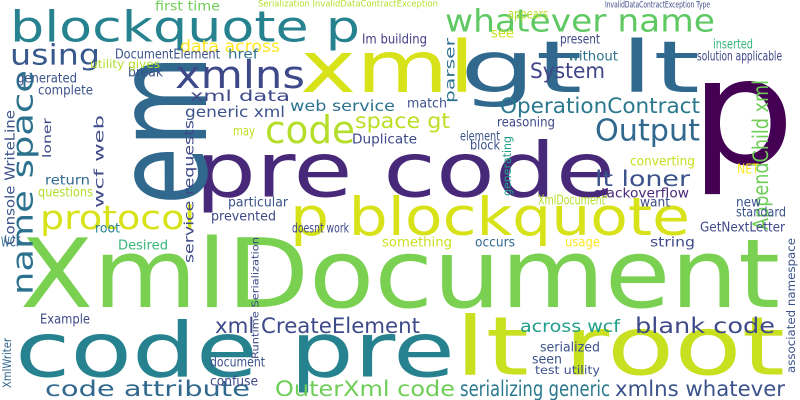 The height and width of the screenshot is (400, 800). Describe the element at coordinates (147, 388) in the screenshot. I see `word-code-attribute: code attribute` at that location.